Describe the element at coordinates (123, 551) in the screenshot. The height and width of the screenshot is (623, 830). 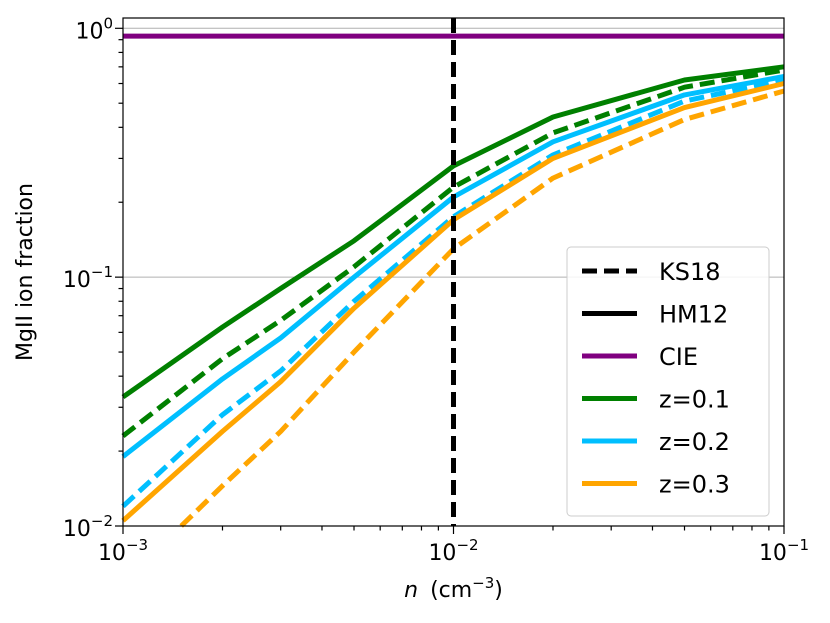
I see `x-tick-label: 10⁻³` at that location.